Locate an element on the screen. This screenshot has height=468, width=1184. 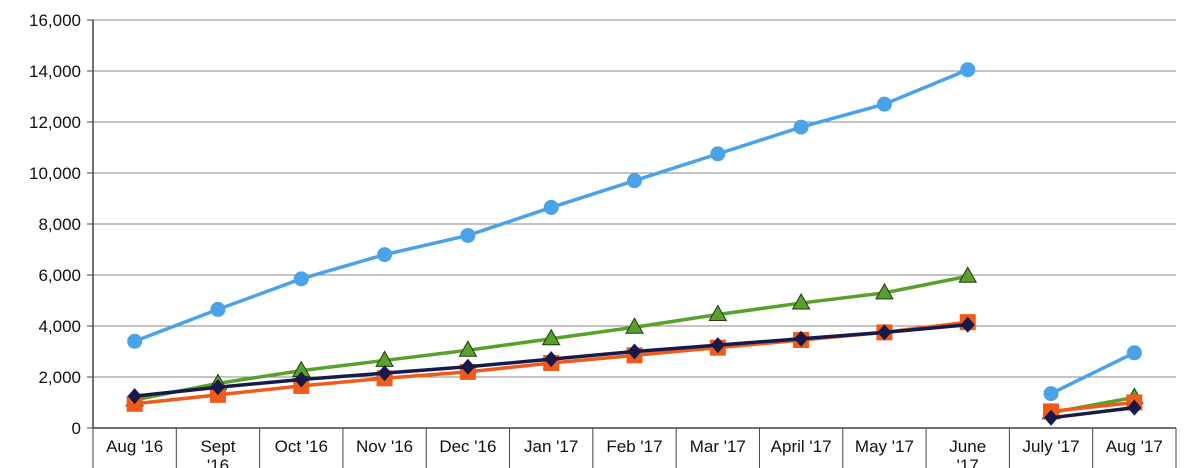
y-tick-label: 6,000 is located at coordinates (59, 275).